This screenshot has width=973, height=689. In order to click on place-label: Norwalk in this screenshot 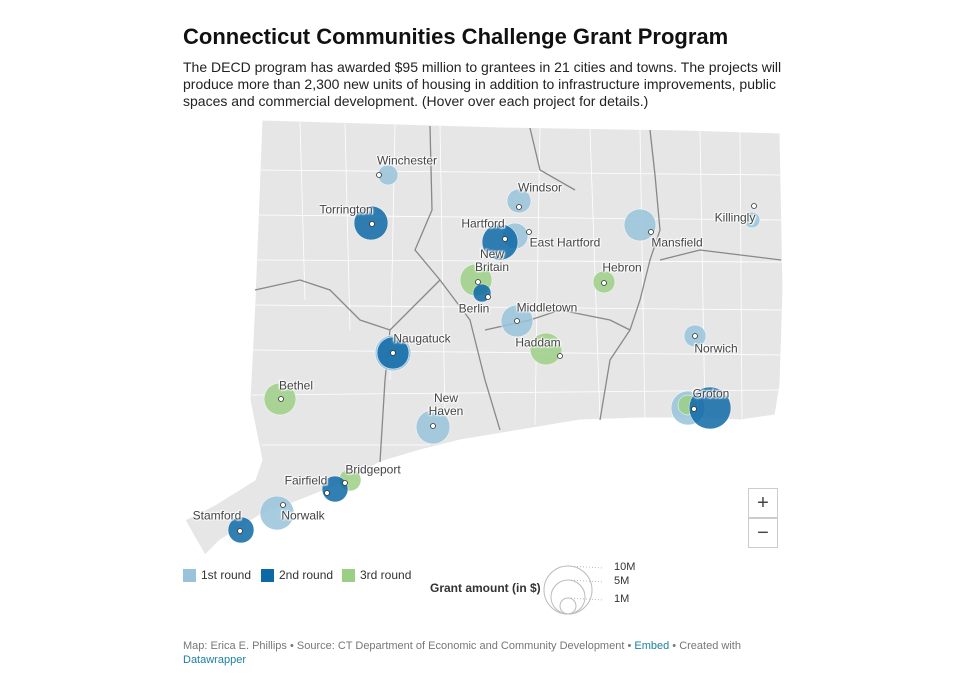, I will do `click(303, 515)`.